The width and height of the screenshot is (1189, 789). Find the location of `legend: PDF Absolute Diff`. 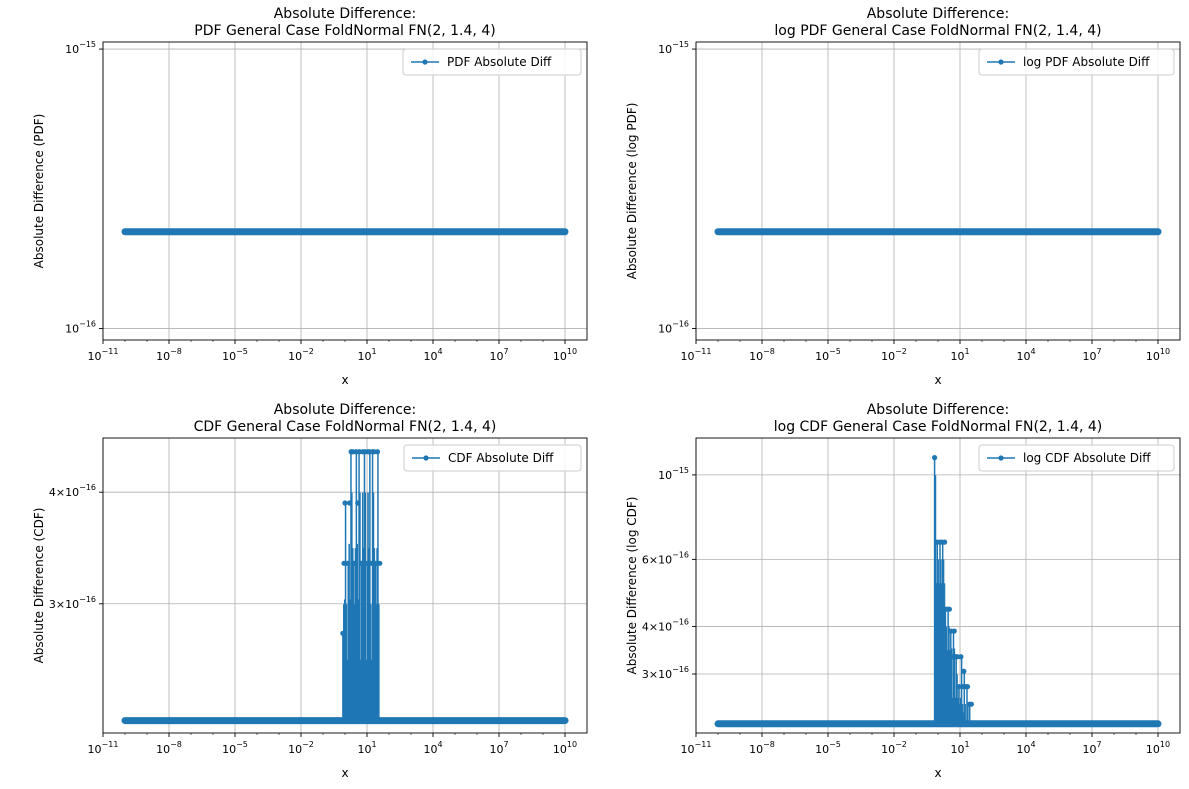

legend: PDF Absolute Diff is located at coordinates (492, 62).